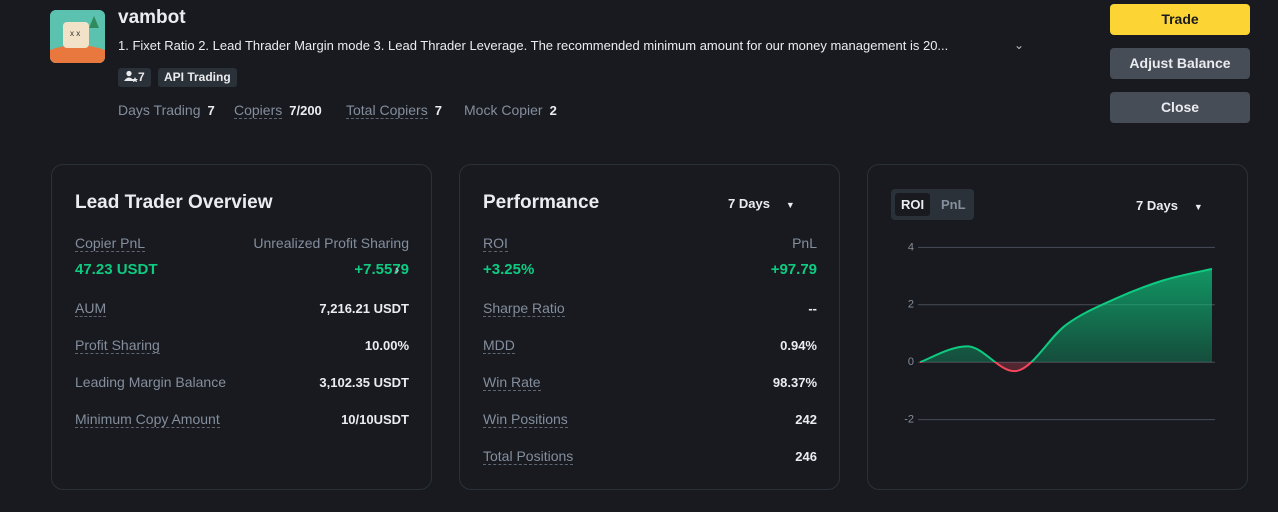  What do you see at coordinates (364, 308) in the screenshot?
I see `row-value: 7,216.21 USDT` at bounding box center [364, 308].